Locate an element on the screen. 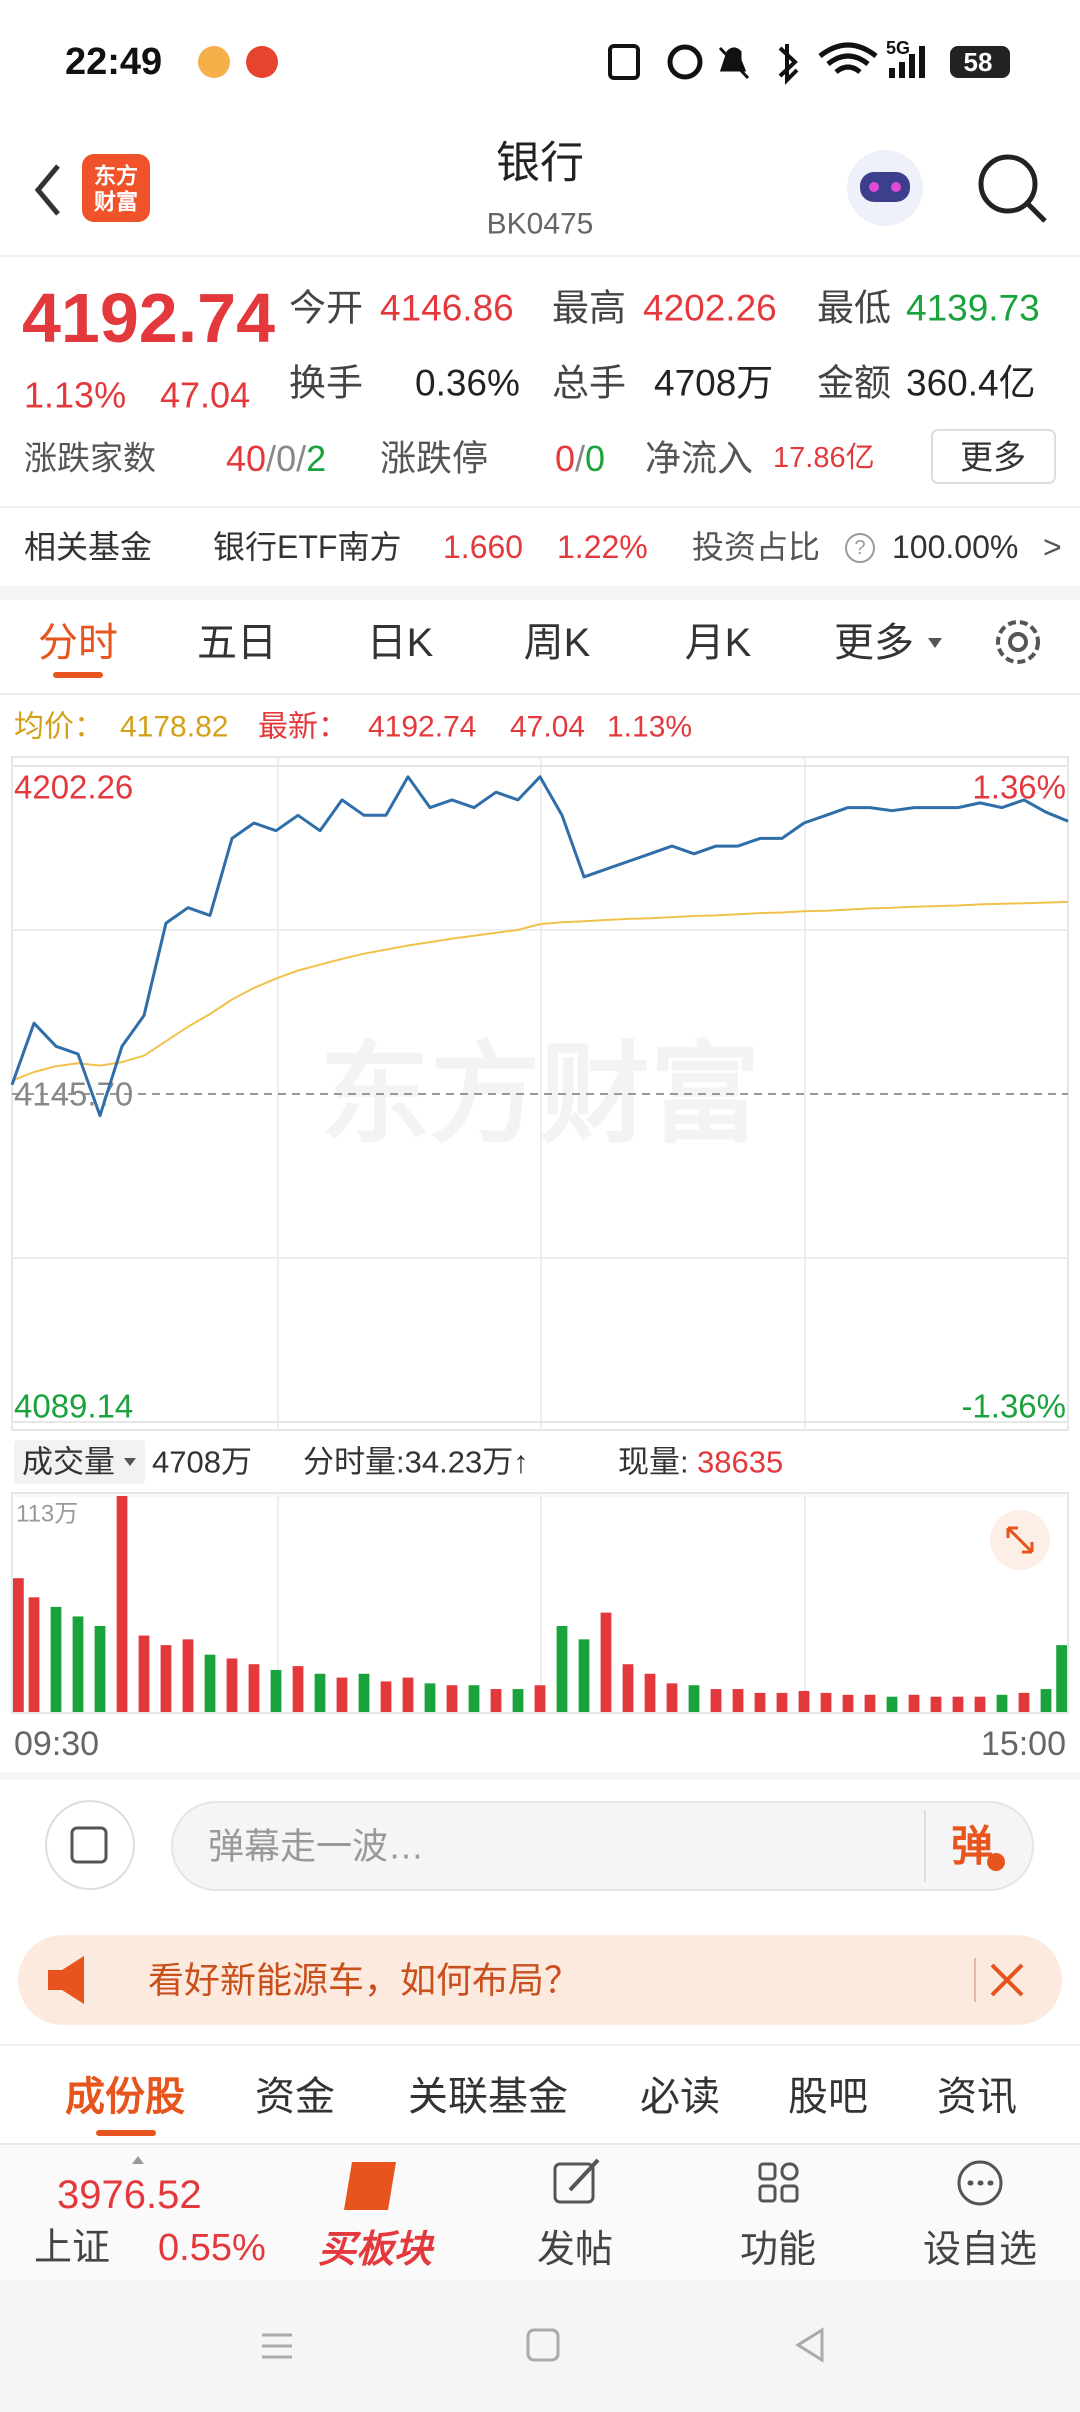 This screenshot has height=2412, width=1080. search-button is located at coordinates (1008, 184).